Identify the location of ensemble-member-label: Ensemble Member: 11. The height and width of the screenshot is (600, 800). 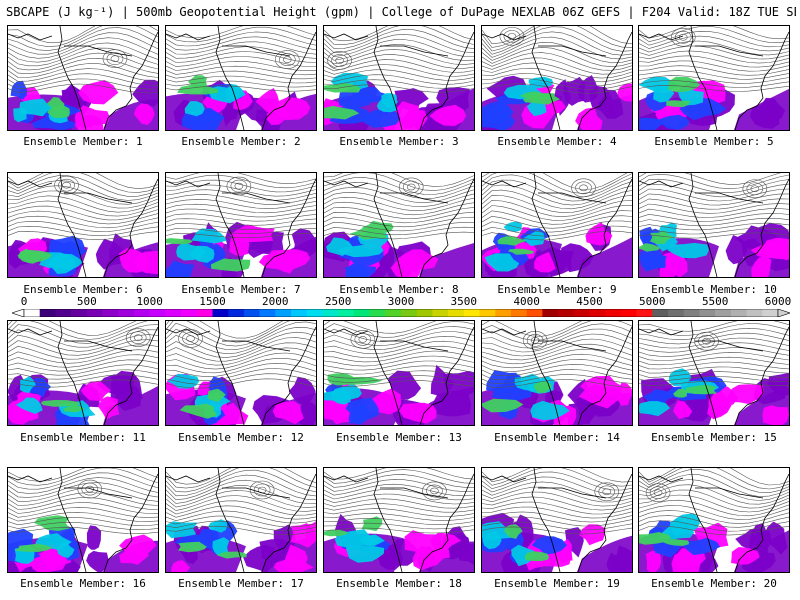
(83, 437).